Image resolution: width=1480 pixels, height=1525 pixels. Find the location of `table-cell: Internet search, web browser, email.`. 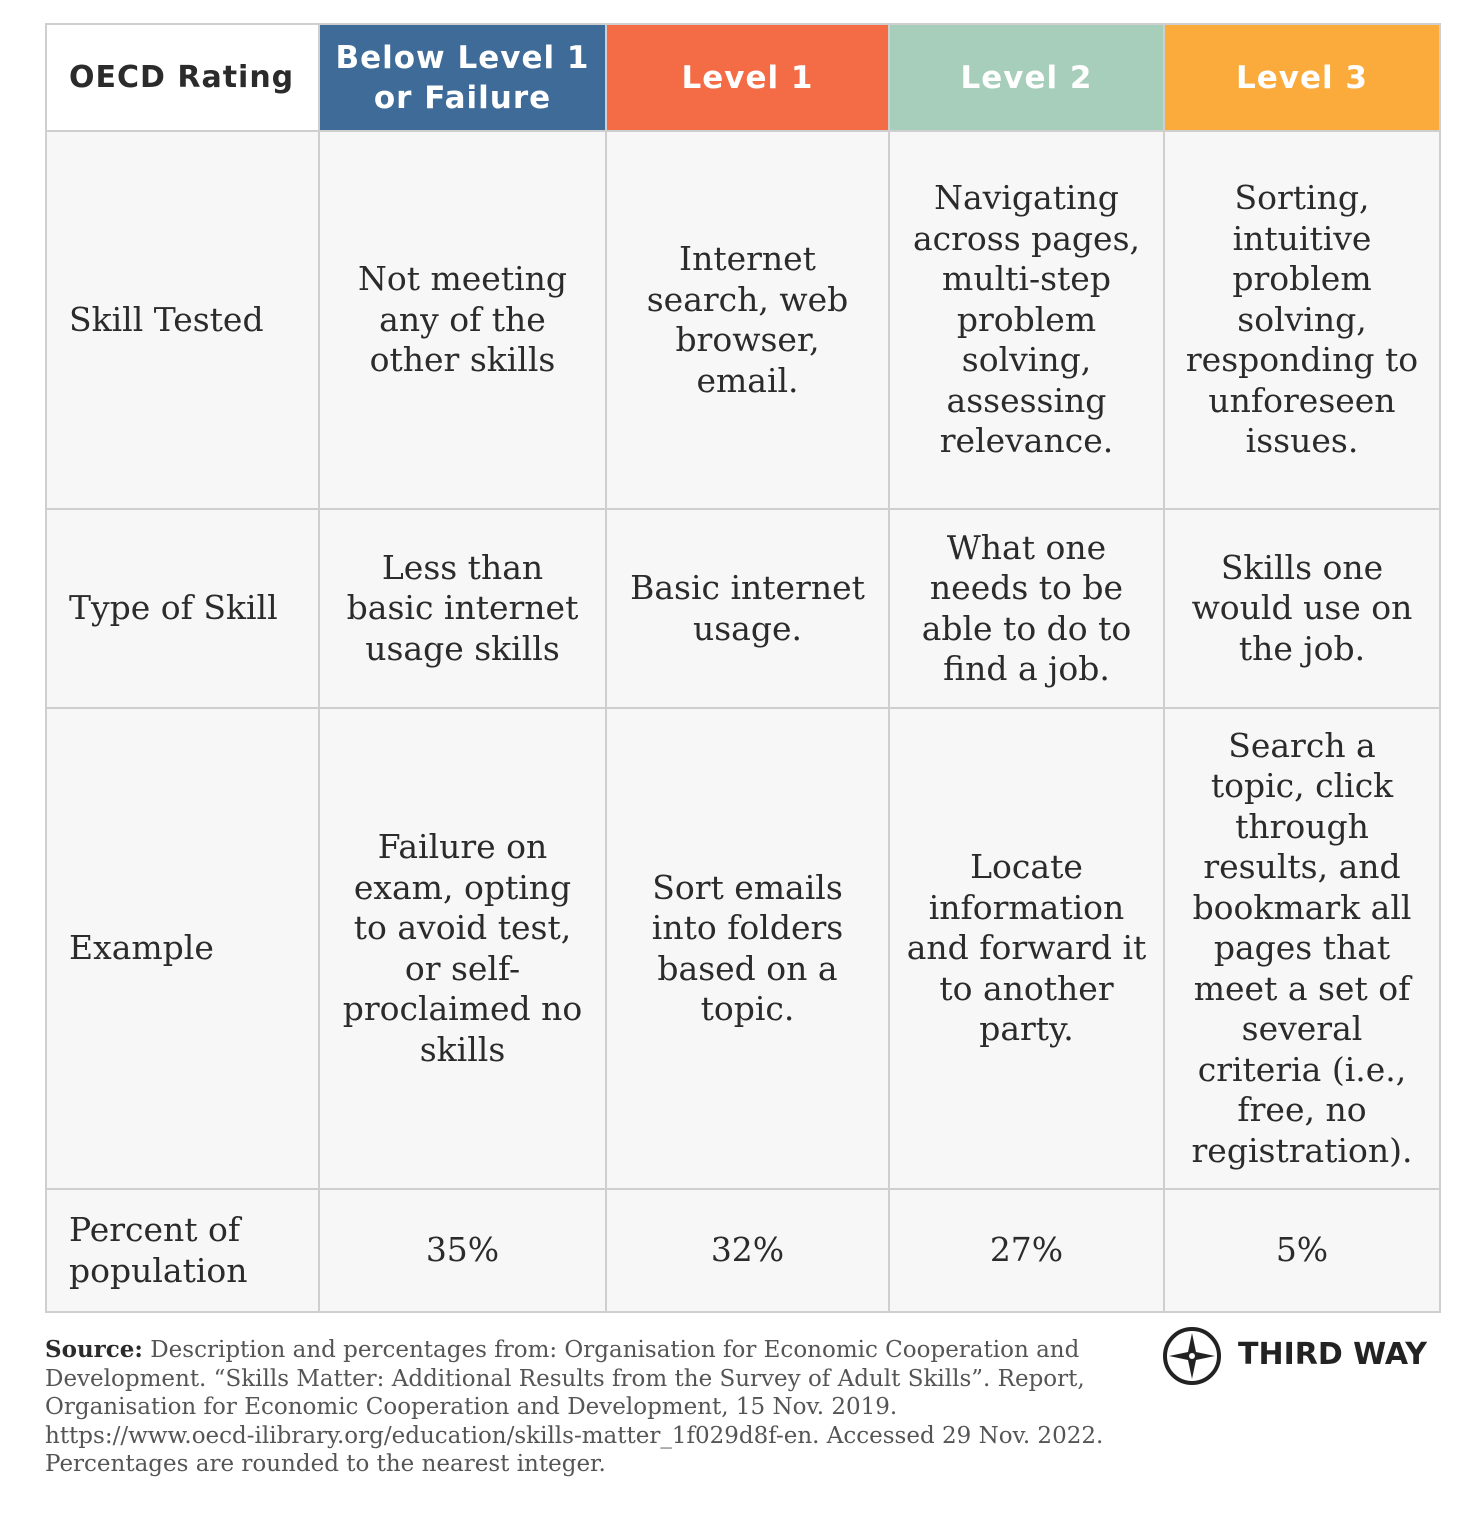

table-cell: Internet search, web browser, email. is located at coordinates (747, 320).